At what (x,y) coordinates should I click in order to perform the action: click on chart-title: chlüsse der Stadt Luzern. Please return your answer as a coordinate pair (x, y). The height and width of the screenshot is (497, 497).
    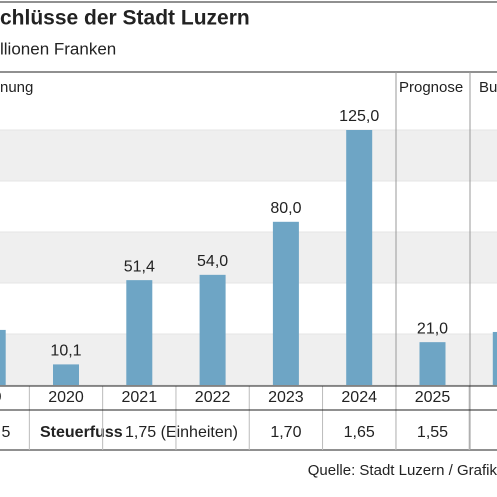
    Looking at the image, I should click on (125, 18).